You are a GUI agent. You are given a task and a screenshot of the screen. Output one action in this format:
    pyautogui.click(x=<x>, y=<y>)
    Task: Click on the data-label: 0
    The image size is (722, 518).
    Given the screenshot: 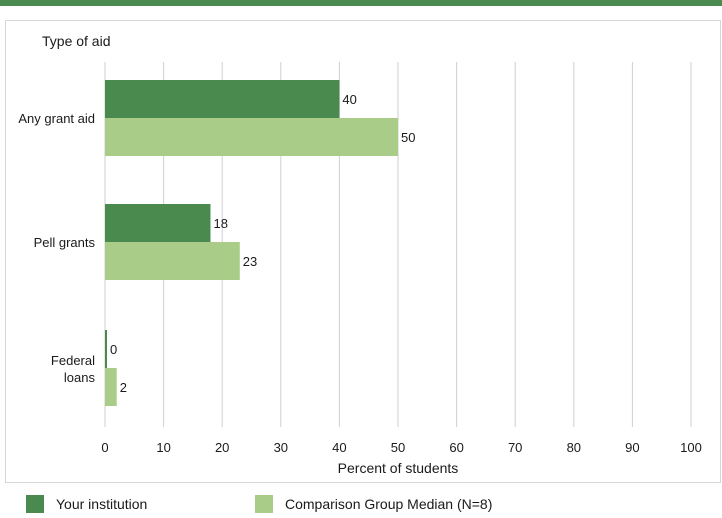 What is the action you would take?
    pyautogui.click(x=113, y=349)
    